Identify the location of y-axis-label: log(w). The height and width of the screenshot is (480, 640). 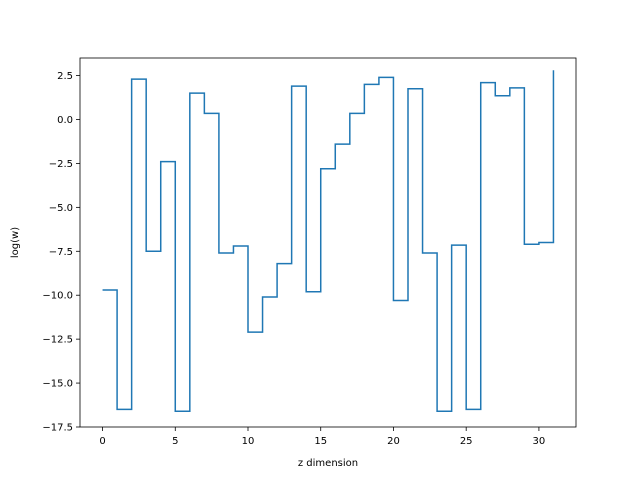
(15, 242).